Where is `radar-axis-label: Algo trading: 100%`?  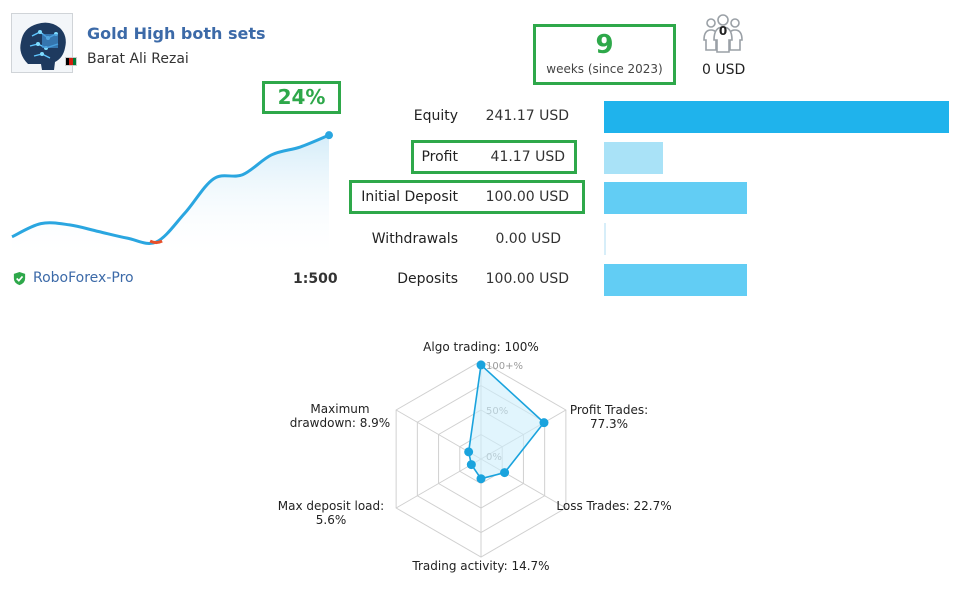 radar-axis-label: Algo trading: 100% is located at coordinates (481, 347).